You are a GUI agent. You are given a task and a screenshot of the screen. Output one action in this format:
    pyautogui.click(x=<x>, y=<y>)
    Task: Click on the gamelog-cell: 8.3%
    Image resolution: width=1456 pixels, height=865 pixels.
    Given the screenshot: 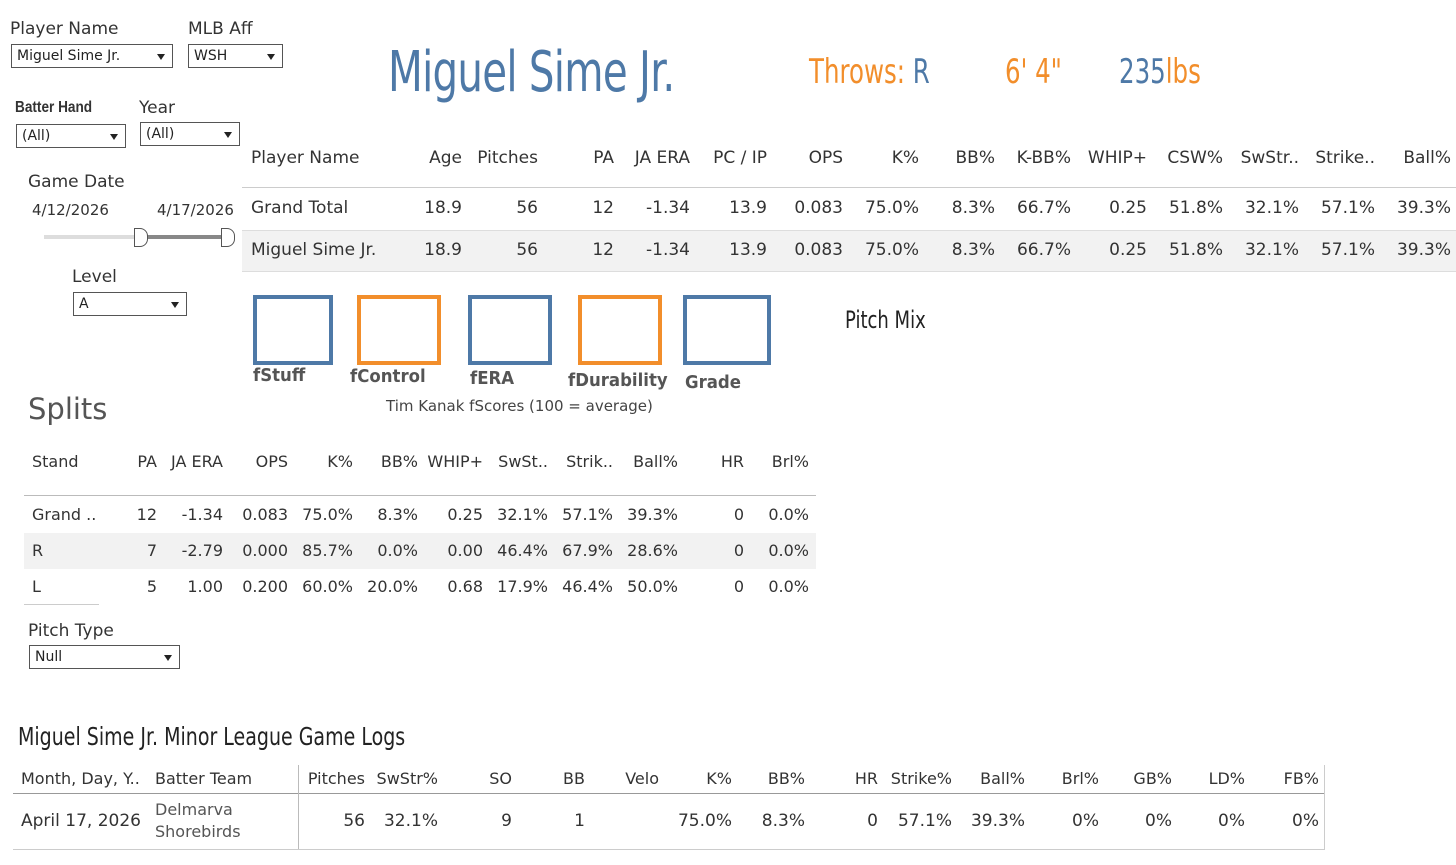 What is the action you would take?
    pyautogui.click(x=783, y=821)
    